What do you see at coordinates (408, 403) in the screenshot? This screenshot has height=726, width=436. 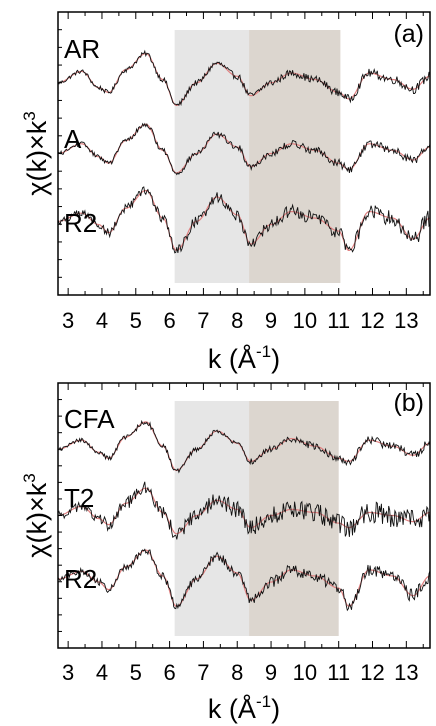 I see `panel-tag: (b)` at bounding box center [408, 403].